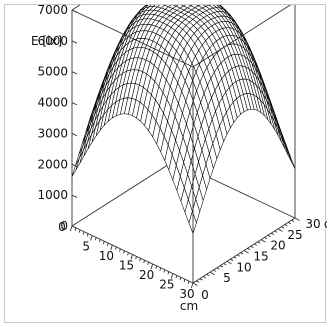  I want to click on z-tick-label: 2000, so click(52, 164).